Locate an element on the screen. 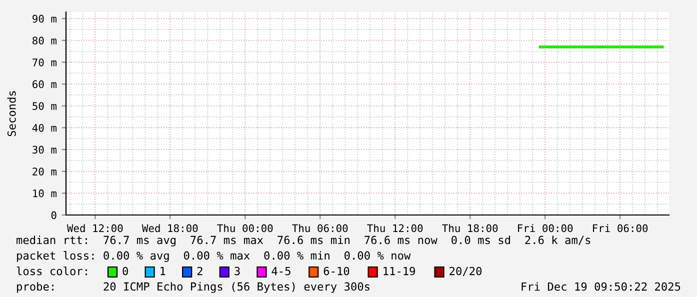 The height and width of the screenshot is (297, 697). y-tick-label: 50 m is located at coordinates (44, 106).